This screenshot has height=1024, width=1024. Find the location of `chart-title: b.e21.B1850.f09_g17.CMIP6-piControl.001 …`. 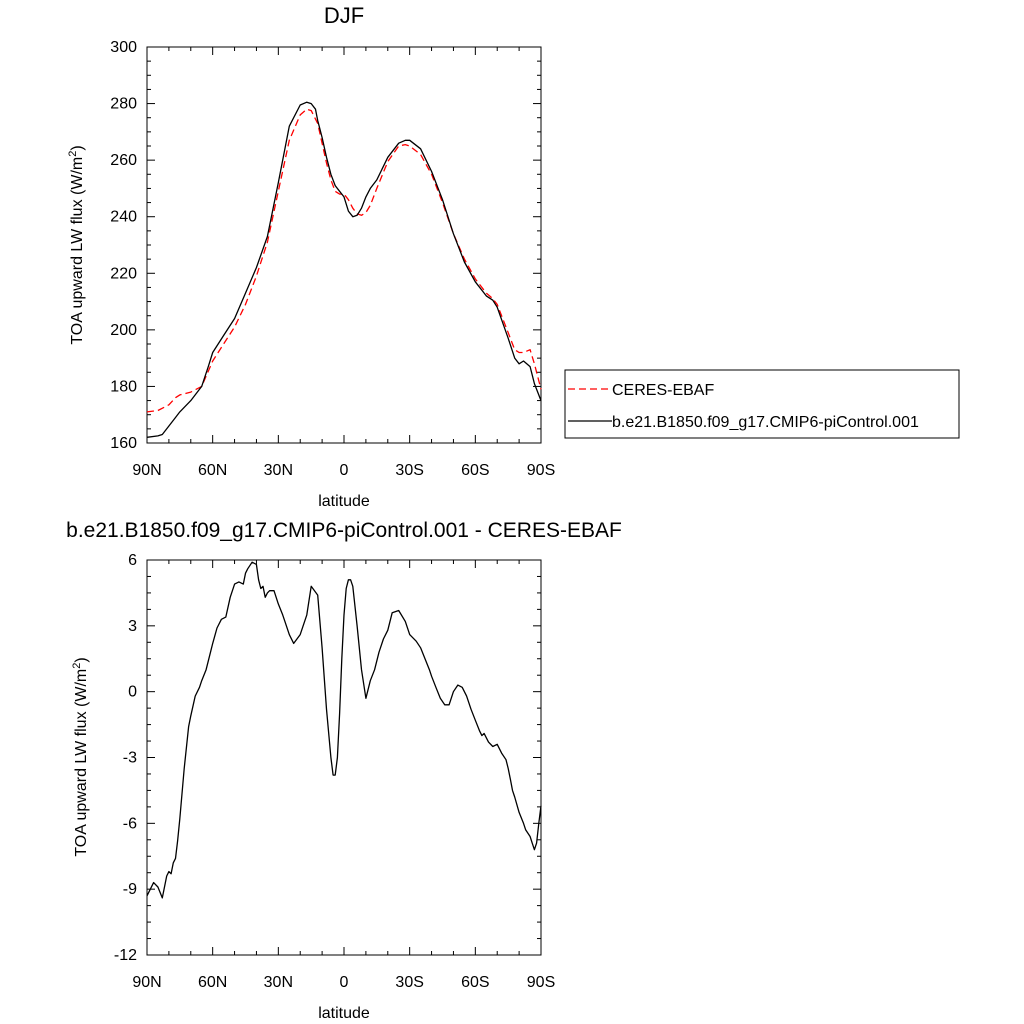

chart-title: b.e21.B1850.f09_g17.CMIP6-piControl.001 … is located at coordinates (344, 530).